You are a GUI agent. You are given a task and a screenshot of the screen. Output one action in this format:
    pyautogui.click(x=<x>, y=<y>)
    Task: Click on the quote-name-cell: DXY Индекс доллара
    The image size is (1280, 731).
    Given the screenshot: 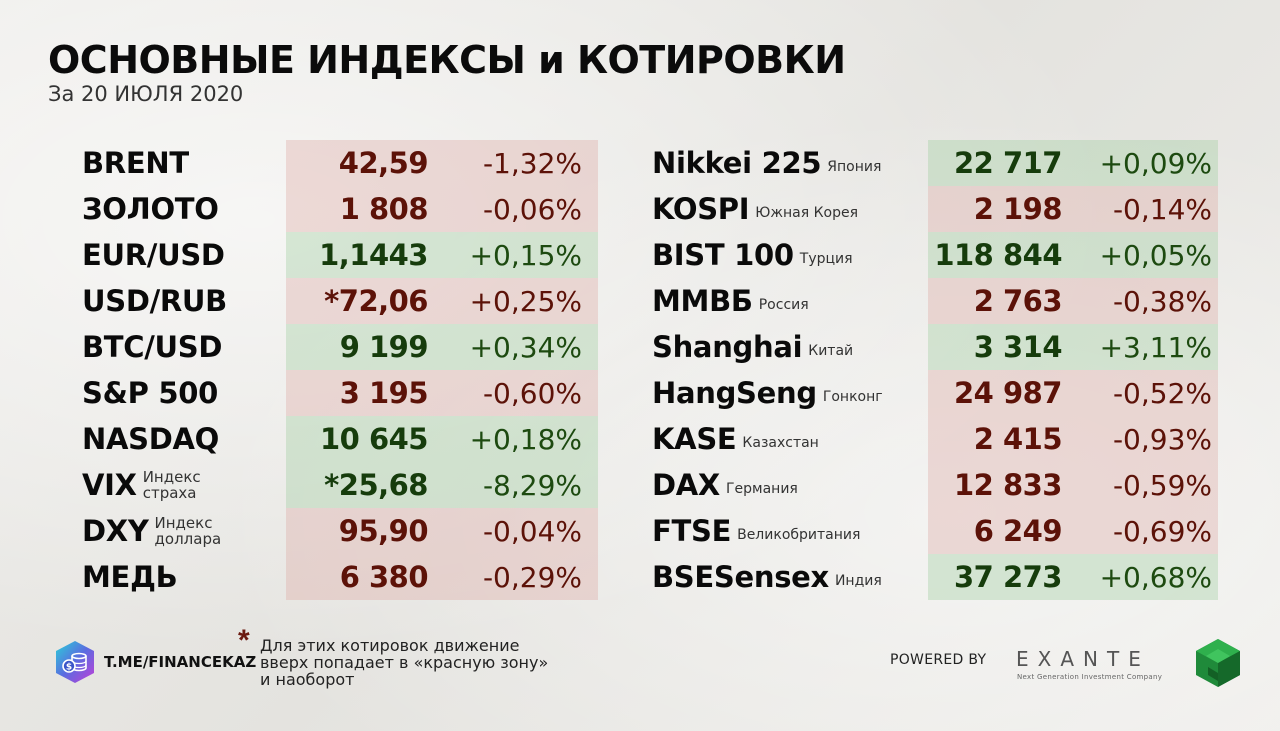 What is the action you would take?
    pyautogui.click(x=184, y=531)
    